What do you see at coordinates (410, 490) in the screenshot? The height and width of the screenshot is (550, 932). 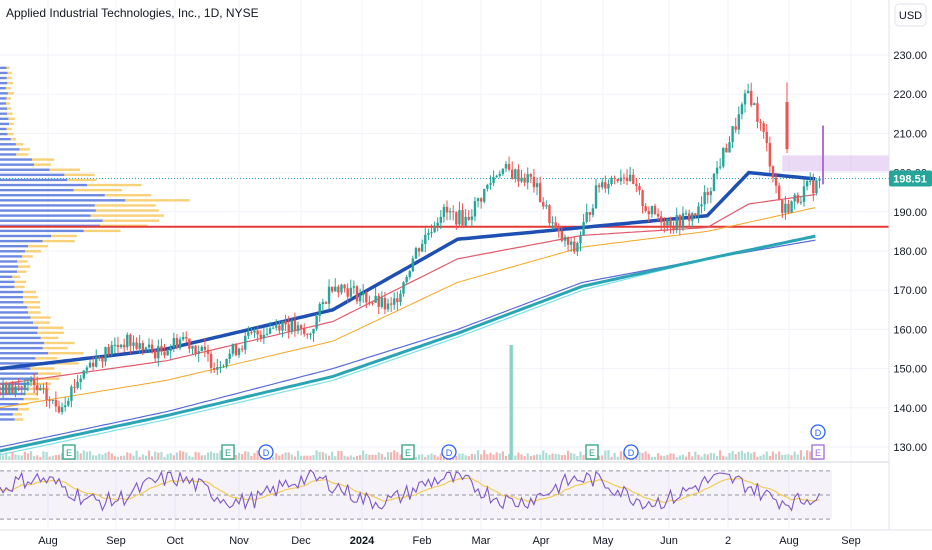 I see `rsi-signal-line` at bounding box center [410, 490].